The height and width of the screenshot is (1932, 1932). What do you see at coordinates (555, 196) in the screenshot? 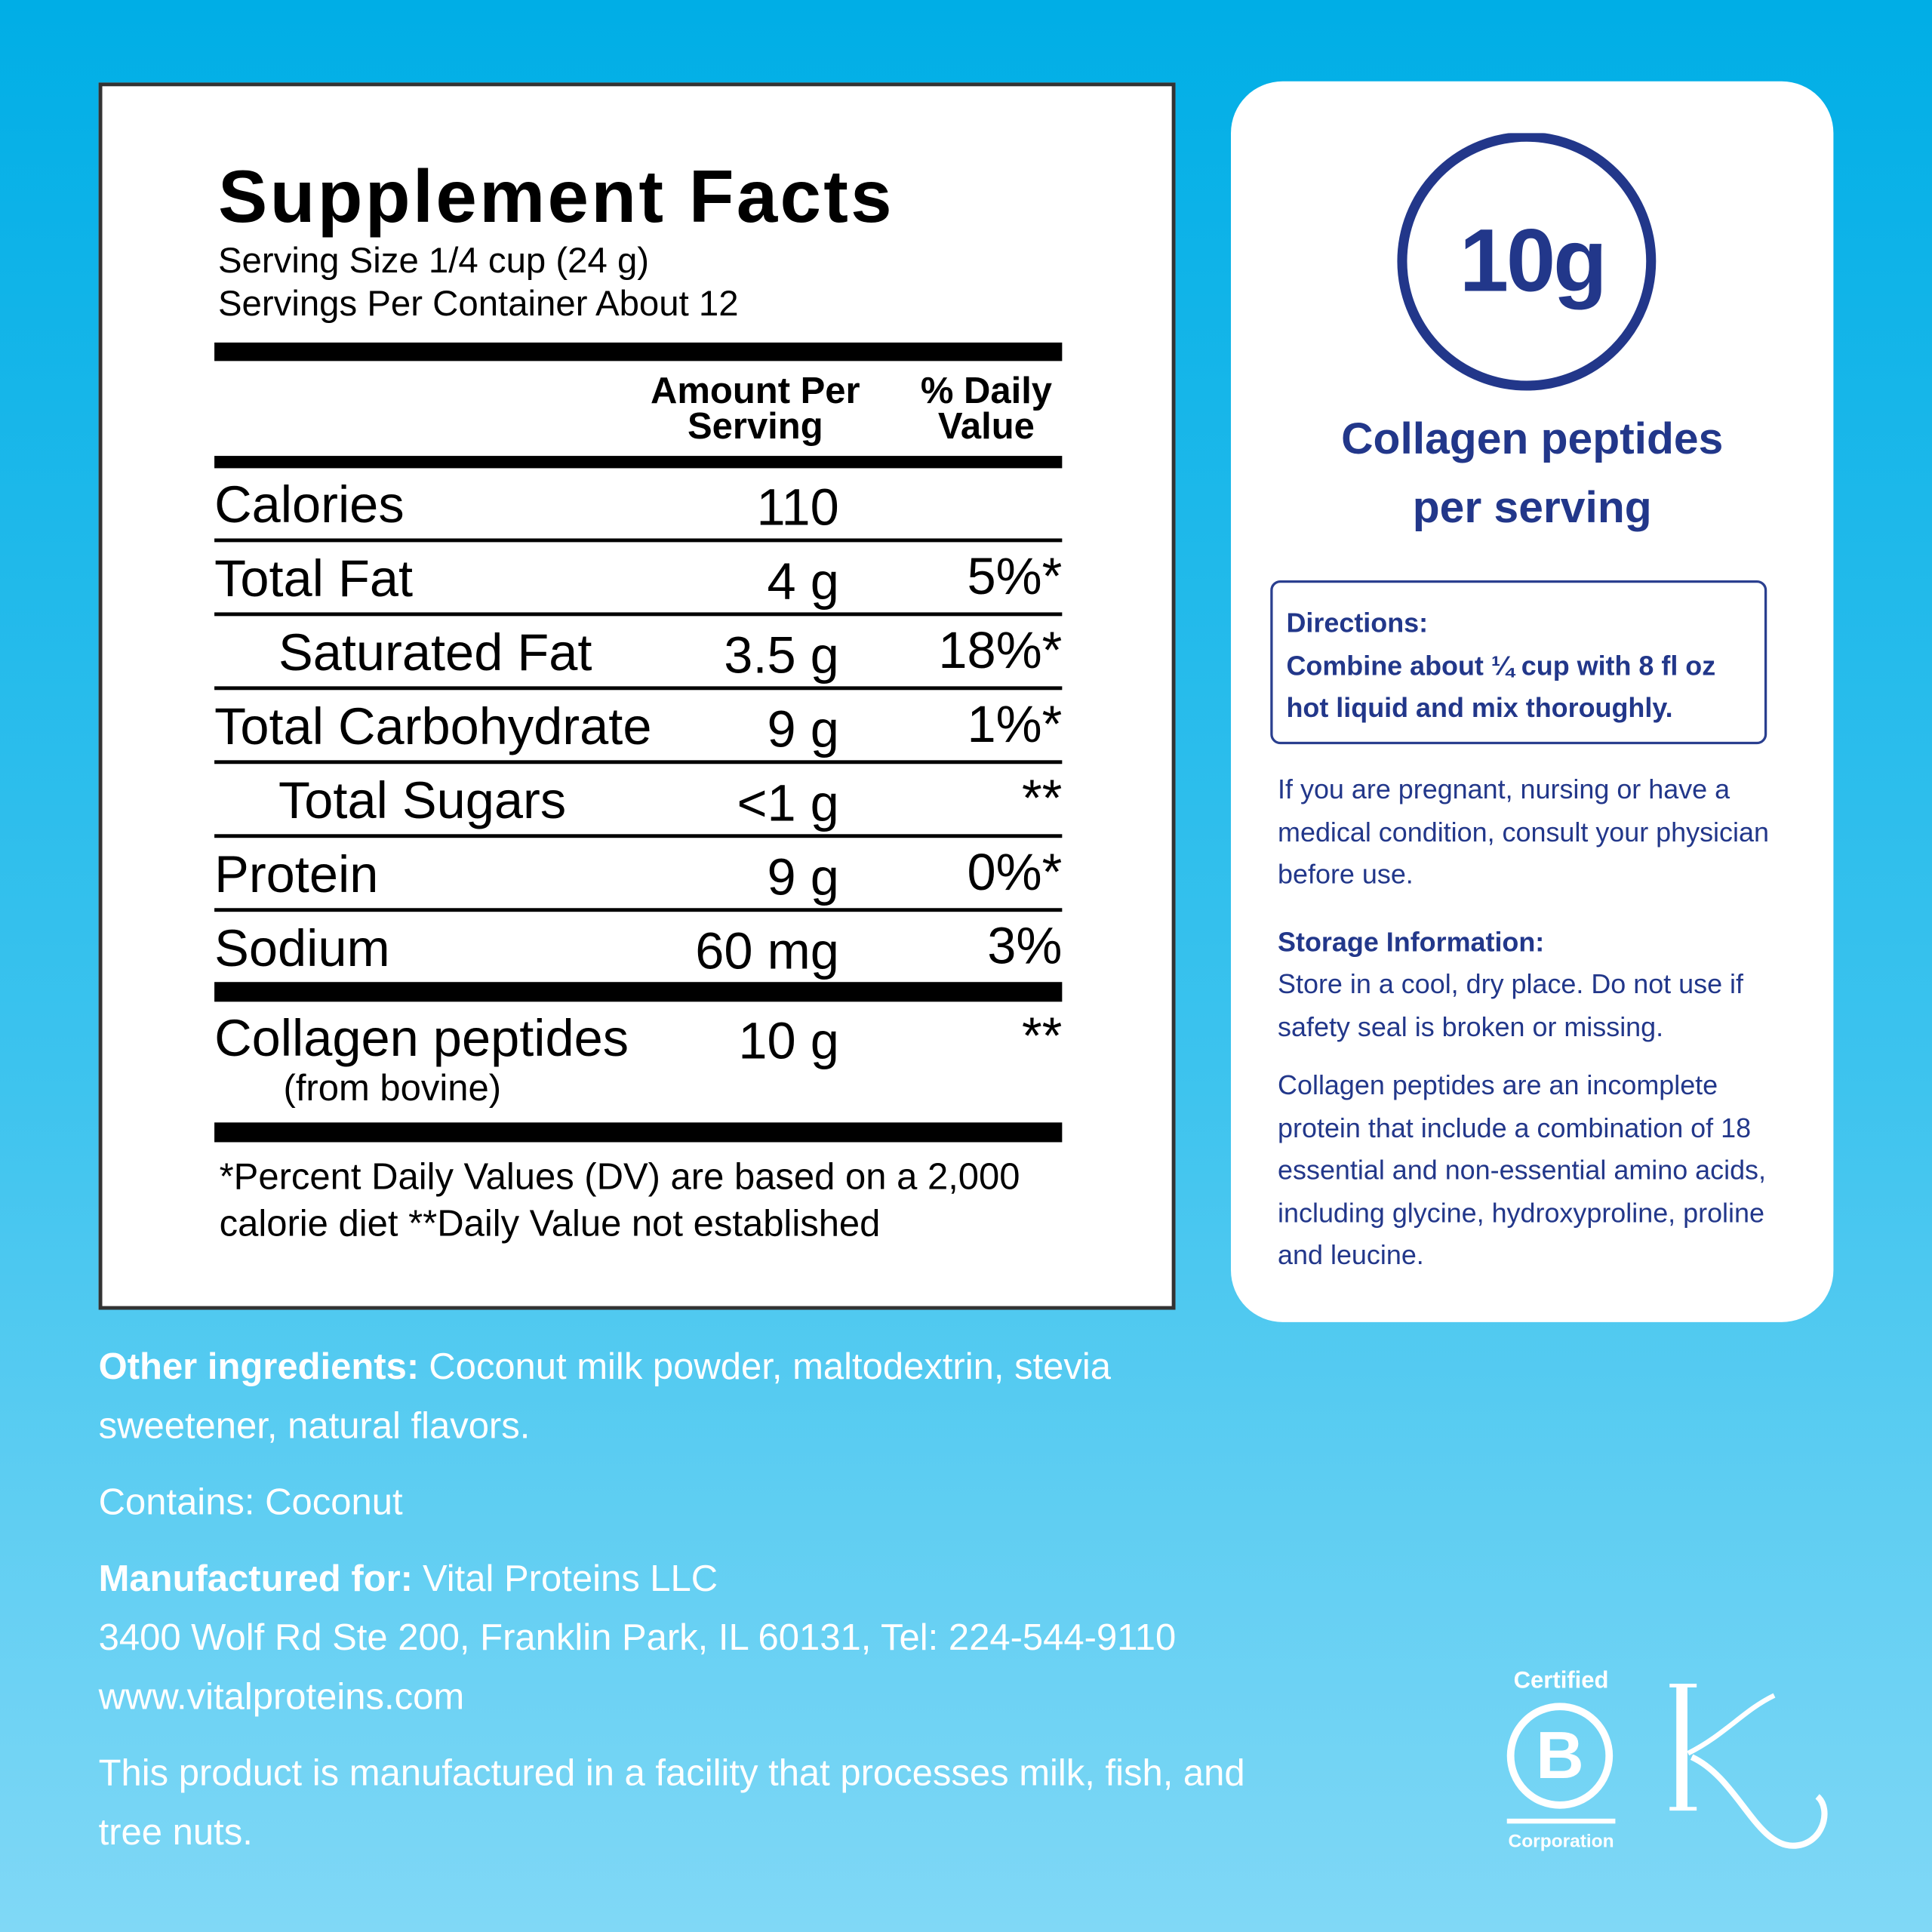
I see `facts-title: Supplement Facts` at bounding box center [555, 196].